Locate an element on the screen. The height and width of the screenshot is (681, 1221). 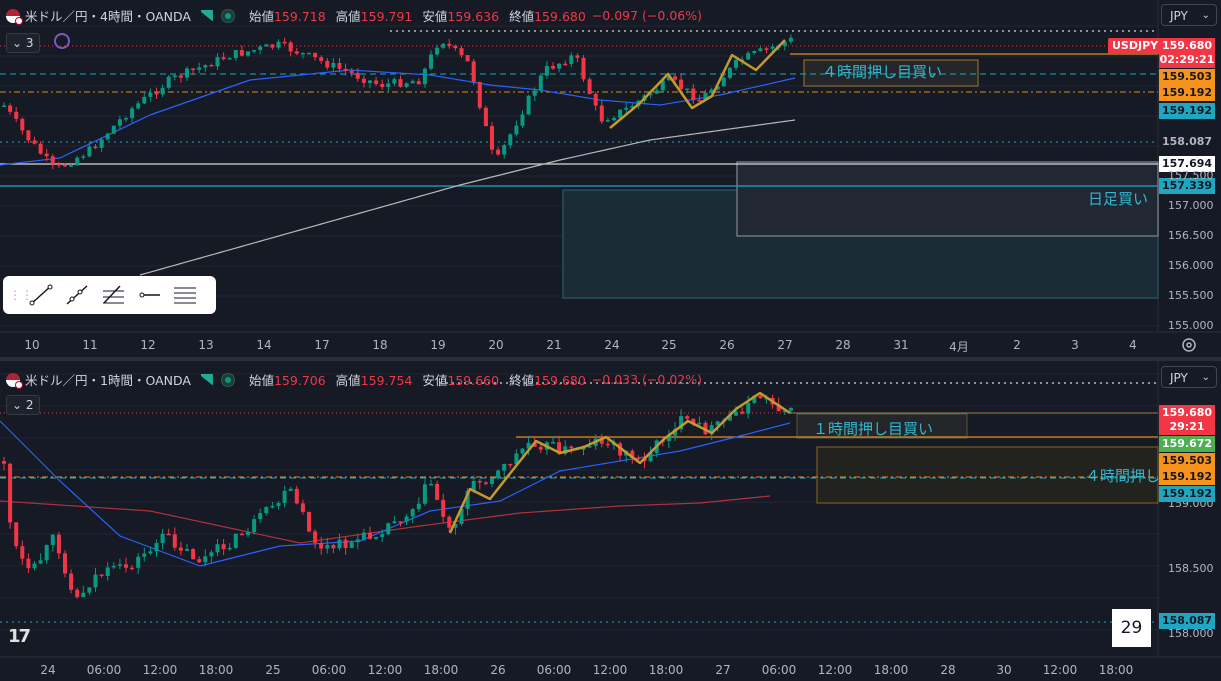
4h-pullback-zone is located at coordinates (987, 475).